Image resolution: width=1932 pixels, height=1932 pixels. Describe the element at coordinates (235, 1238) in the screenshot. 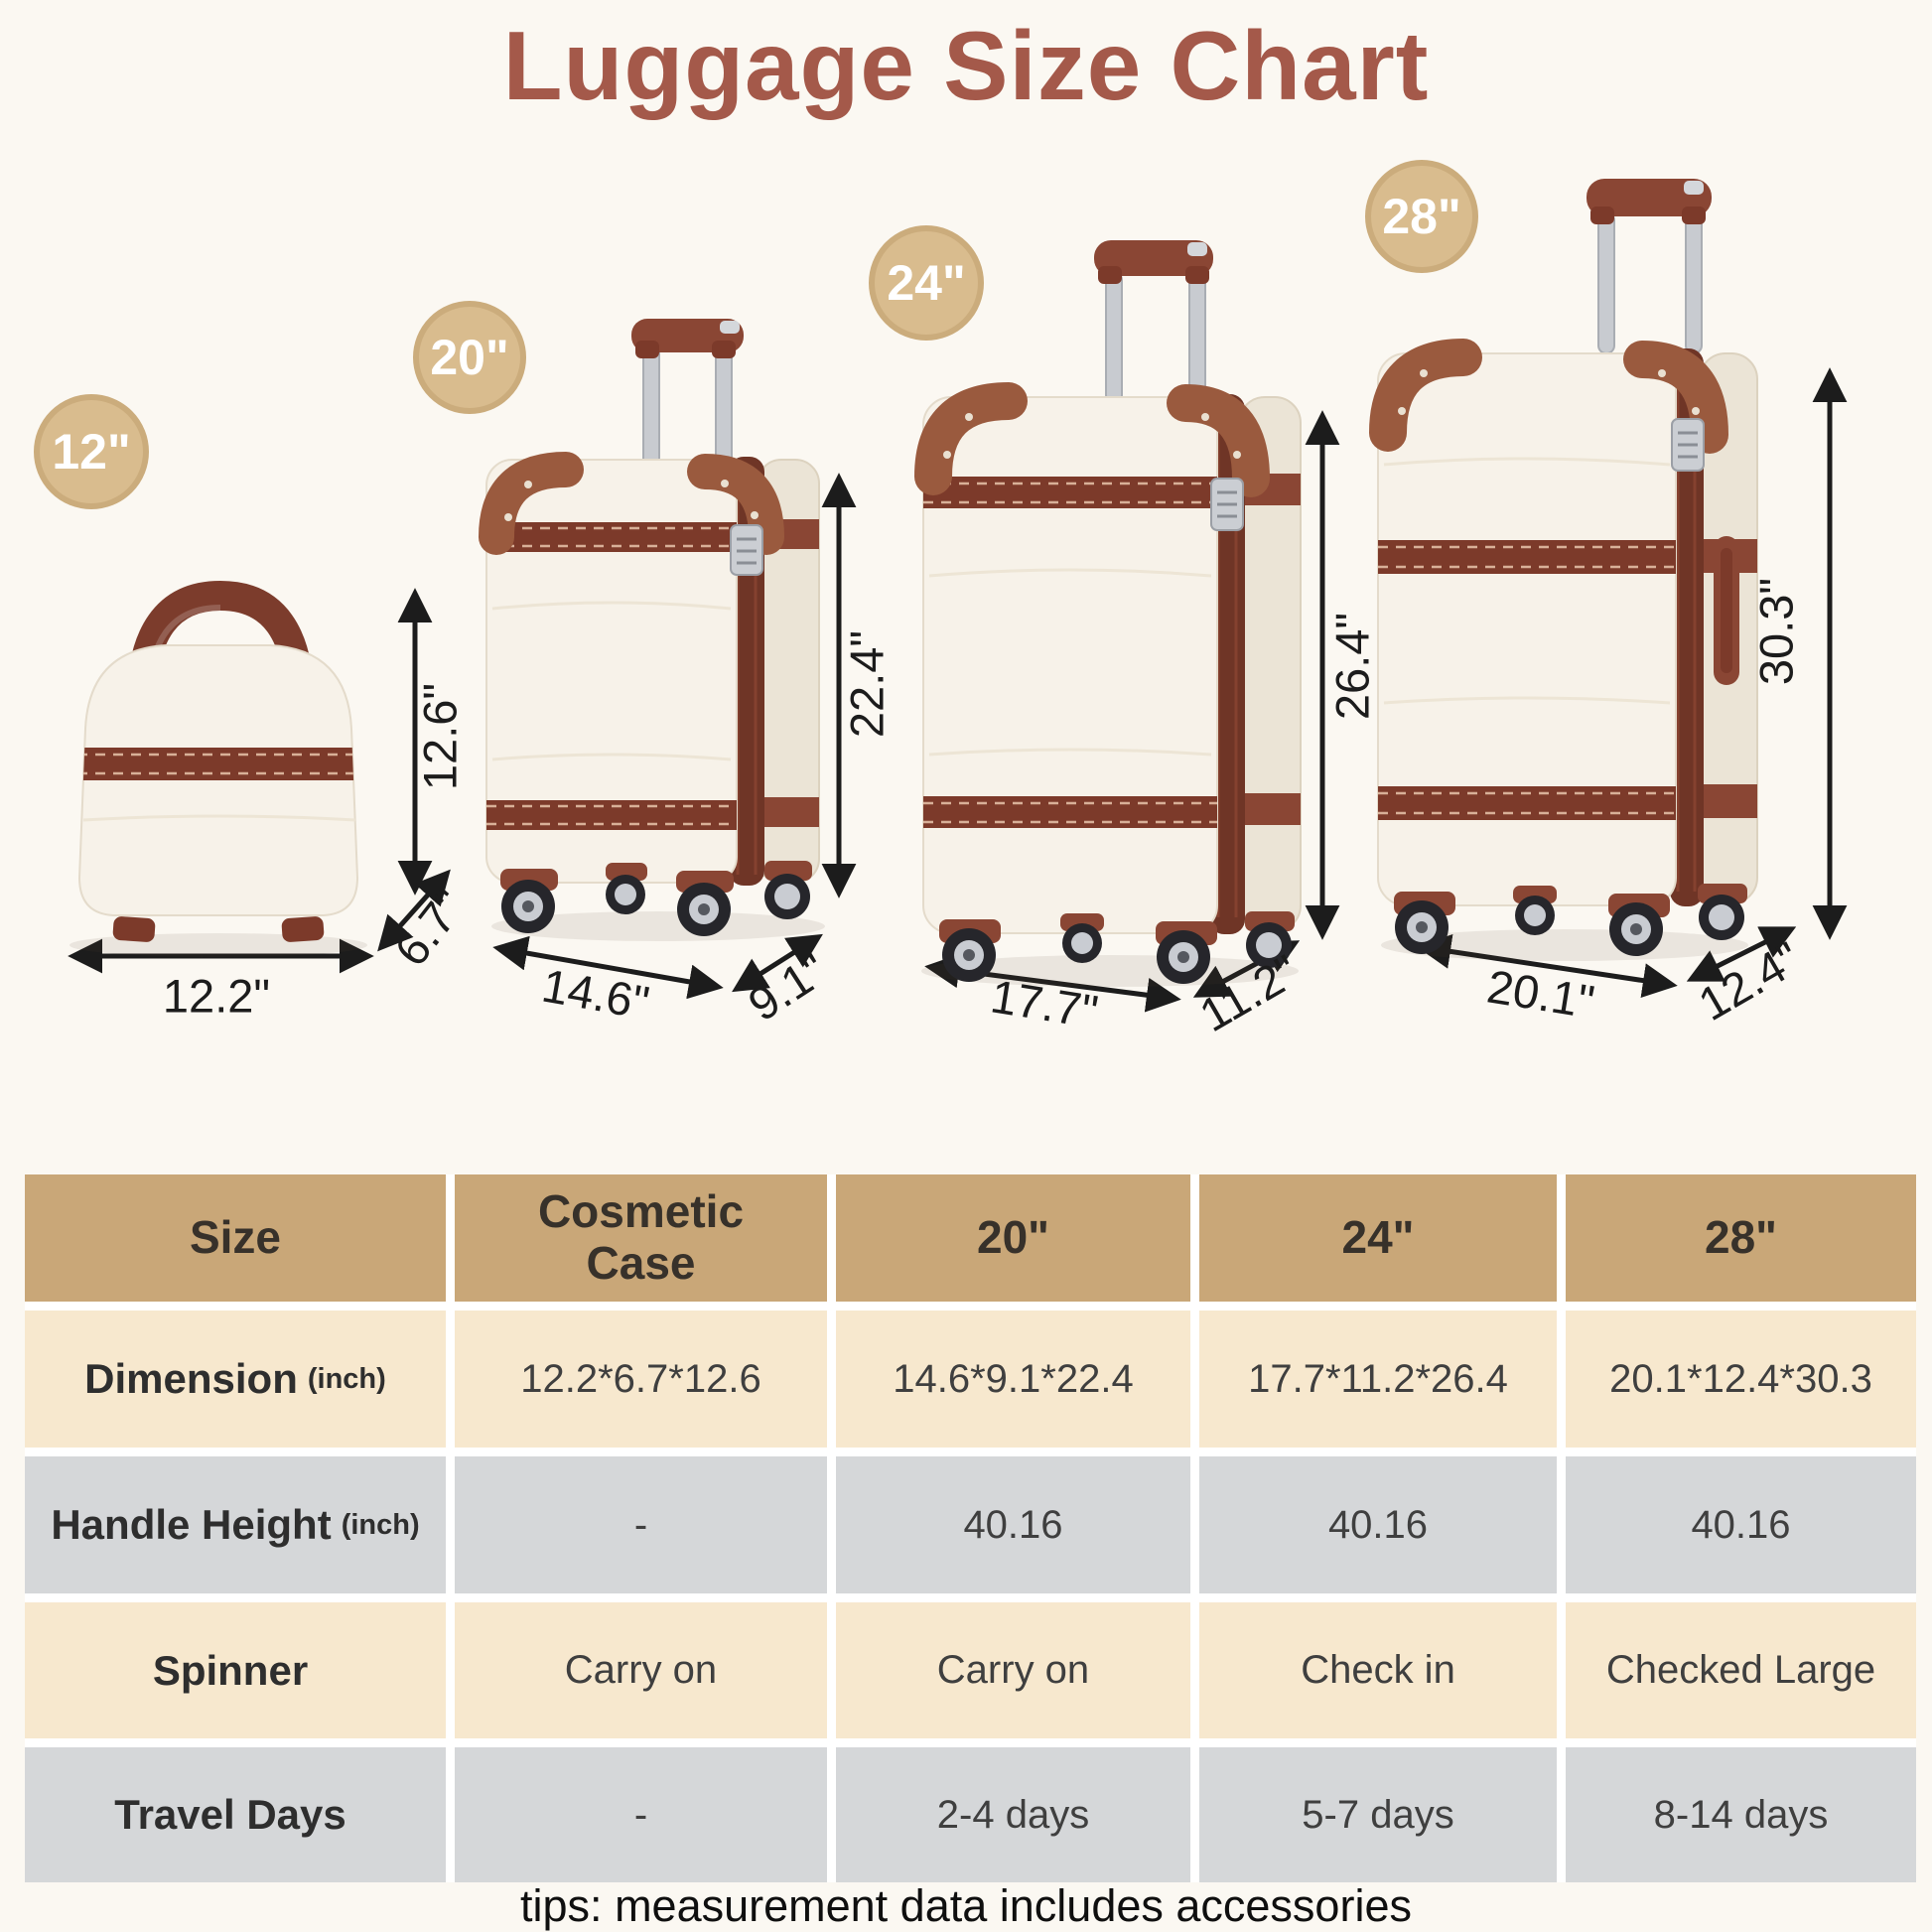

I see `col-header-size: Size` at that location.